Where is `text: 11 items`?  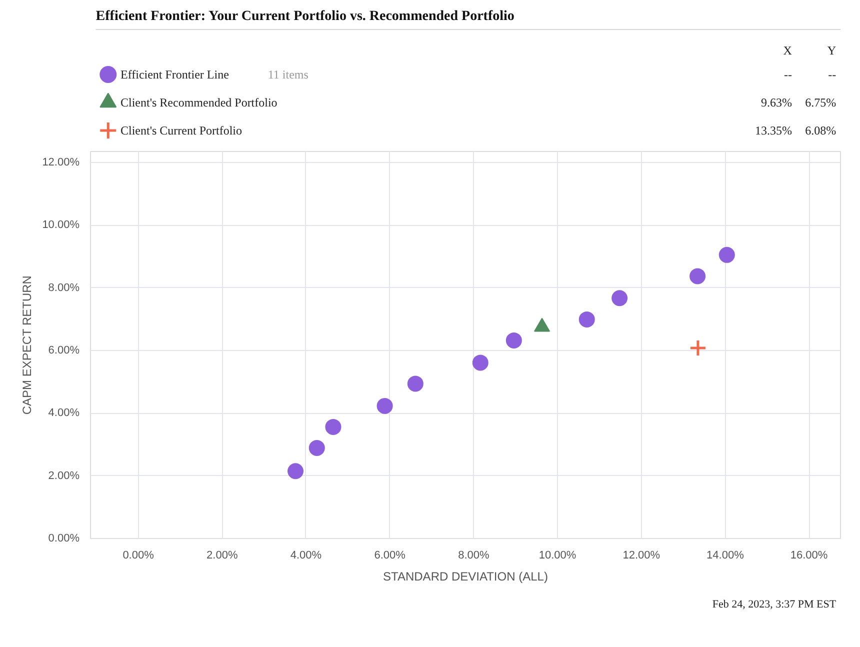 text: 11 items is located at coordinates (288, 75).